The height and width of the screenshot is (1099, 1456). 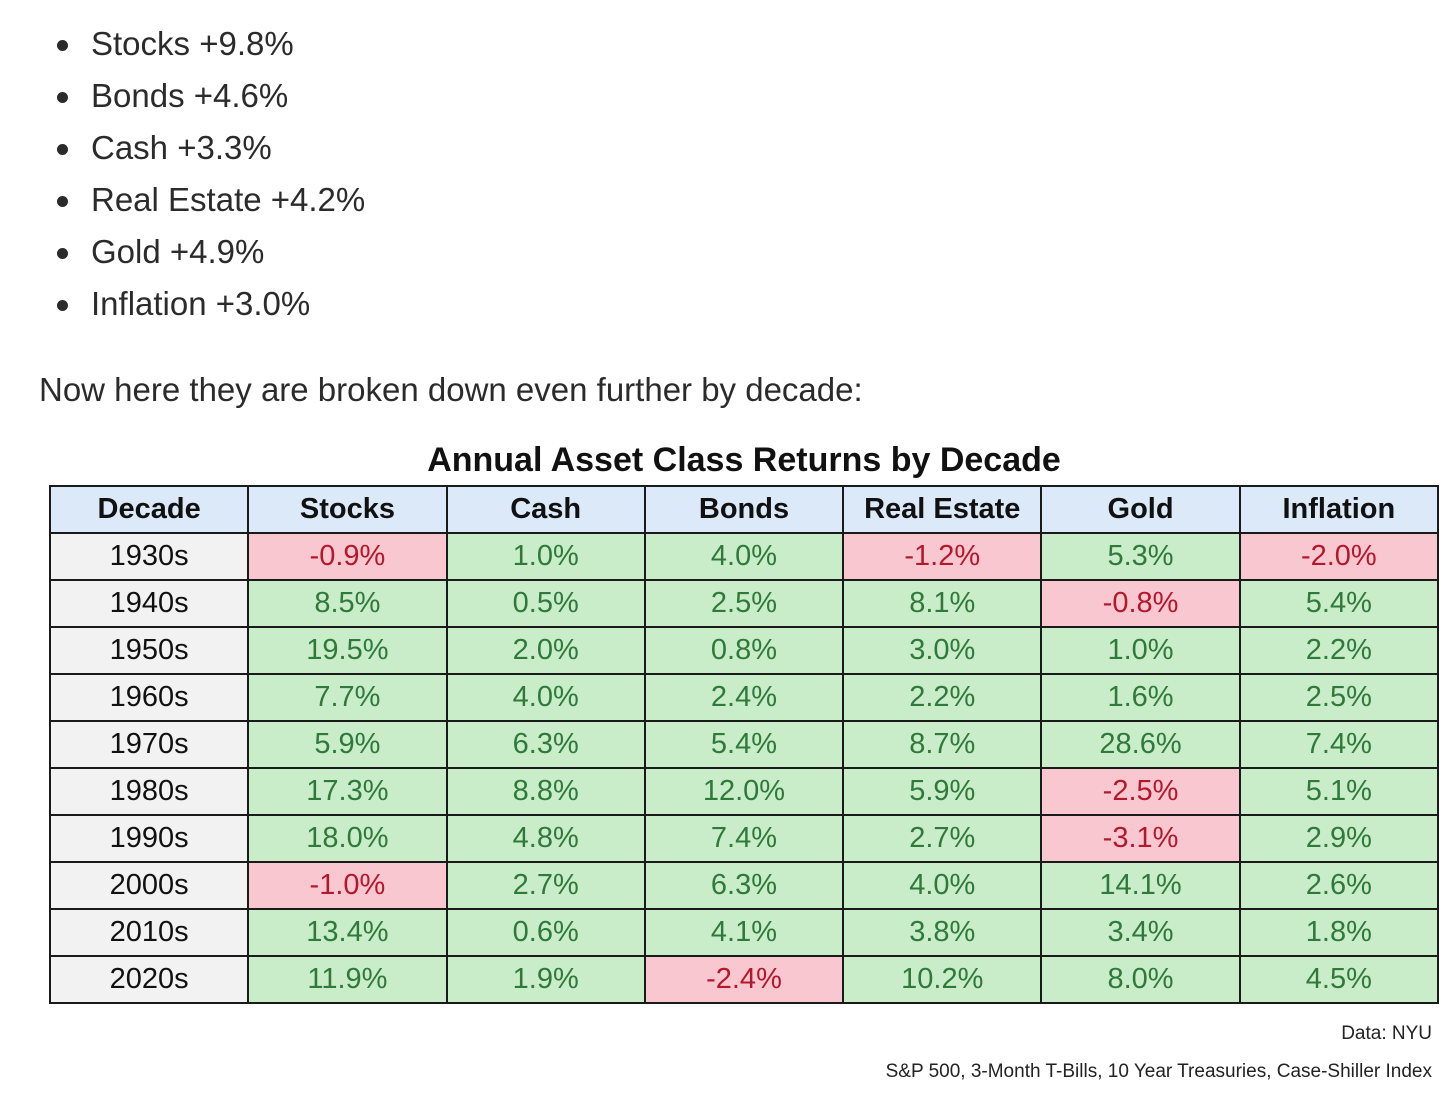 What do you see at coordinates (201, 303) in the screenshot?
I see `summary-item-label: Inflation +3.0%` at bounding box center [201, 303].